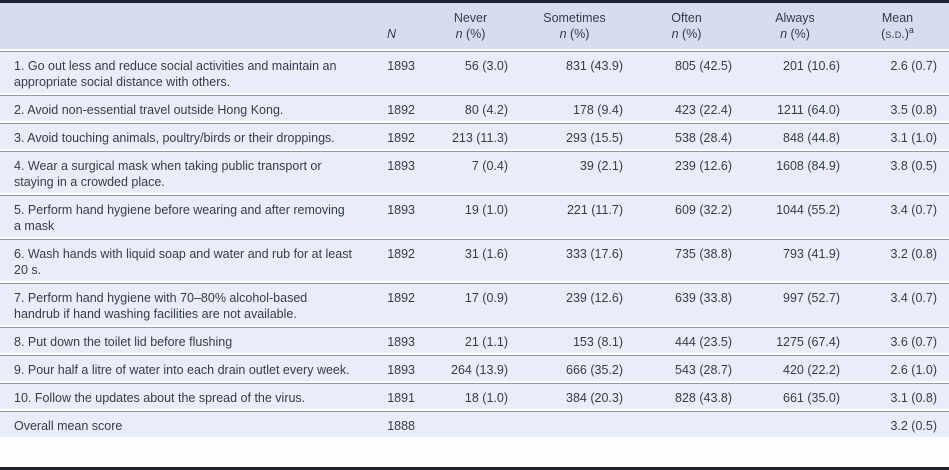 The image size is (949, 470). Describe the element at coordinates (577, 26) in the screenshot. I see `sometimes-column-header: Sometimes n (%)` at that location.